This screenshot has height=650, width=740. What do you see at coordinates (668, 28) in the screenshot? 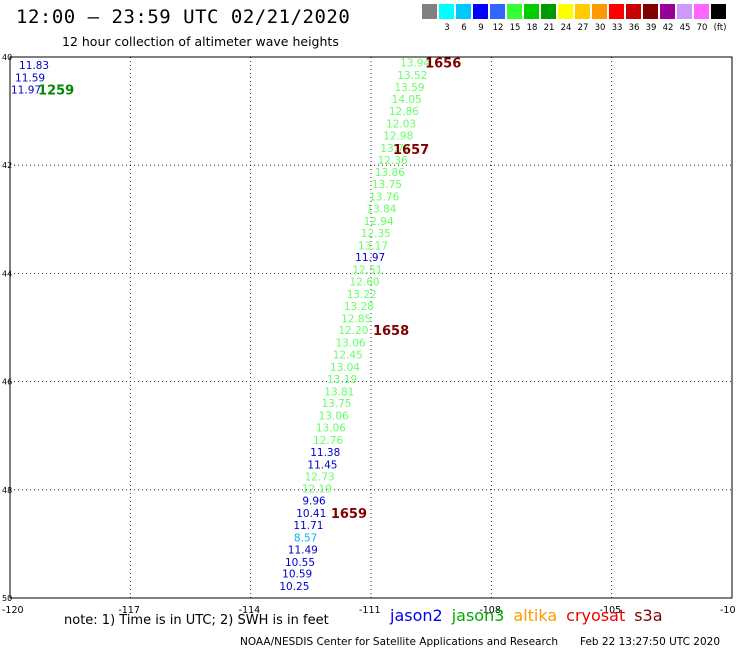
I see `legend-bin-label: 42` at bounding box center [668, 28].